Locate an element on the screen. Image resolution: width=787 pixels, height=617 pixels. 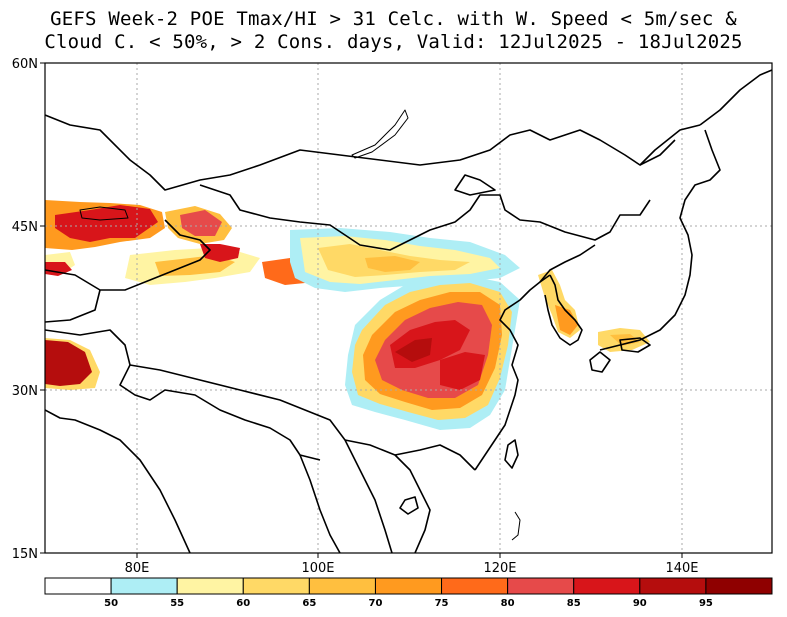
lon-label-120e: 120E is located at coordinates (499, 568).